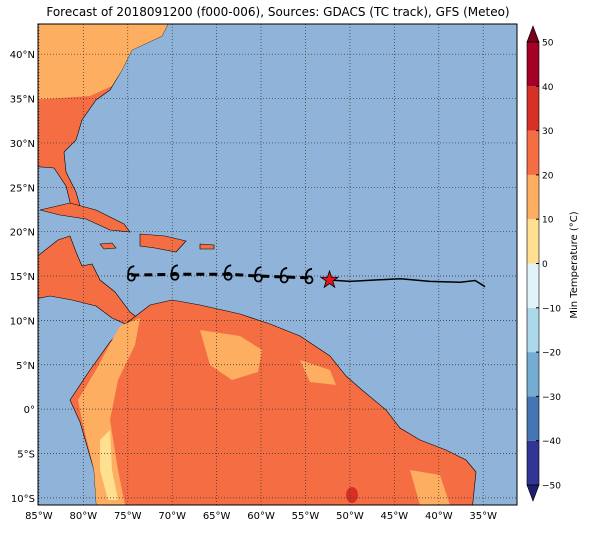 This screenshot has width=592, height=533. I want to click on colorbar-over, so click(533, 34).